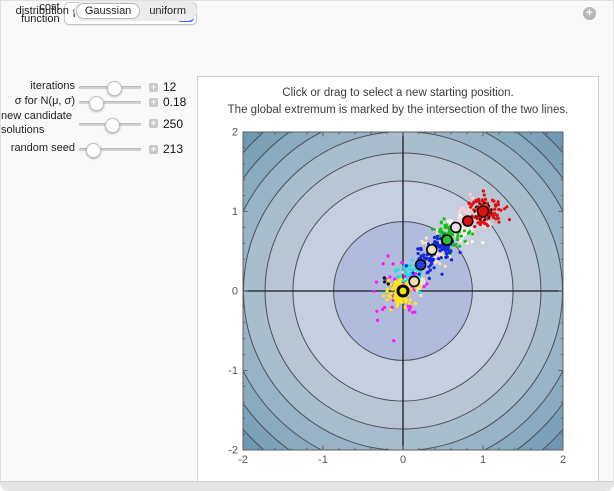  I want to click on seed-value: 213, so click(173, 149).